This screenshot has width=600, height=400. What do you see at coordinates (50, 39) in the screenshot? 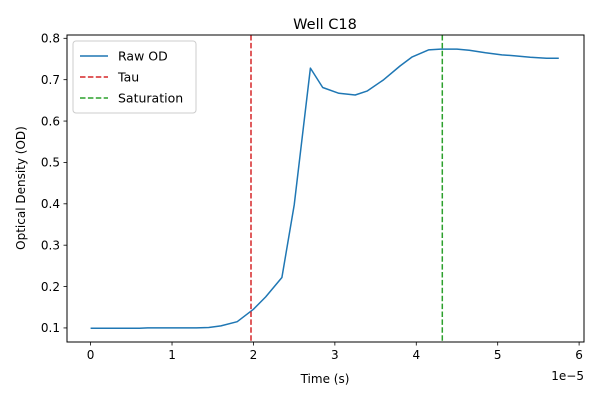
I see `y-tick-label: 0.8` at bounding box center [50, 39].